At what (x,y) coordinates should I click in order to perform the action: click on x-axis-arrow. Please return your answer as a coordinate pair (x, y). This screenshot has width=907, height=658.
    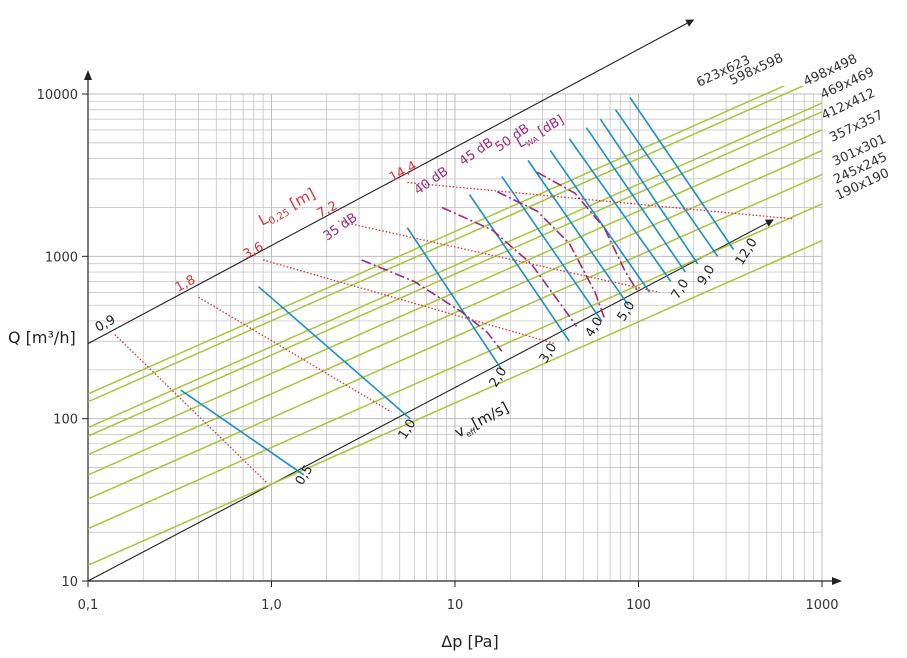
    Looking at the image, I should click on (837, 581).